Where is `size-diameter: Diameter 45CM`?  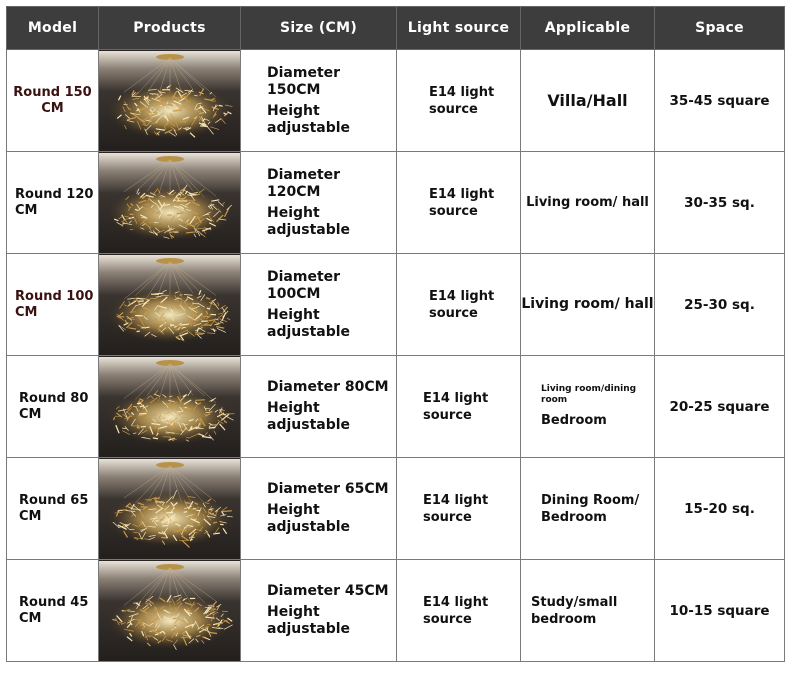
size-diameter: Diameter 45CM is located at coordinates (328, 591).